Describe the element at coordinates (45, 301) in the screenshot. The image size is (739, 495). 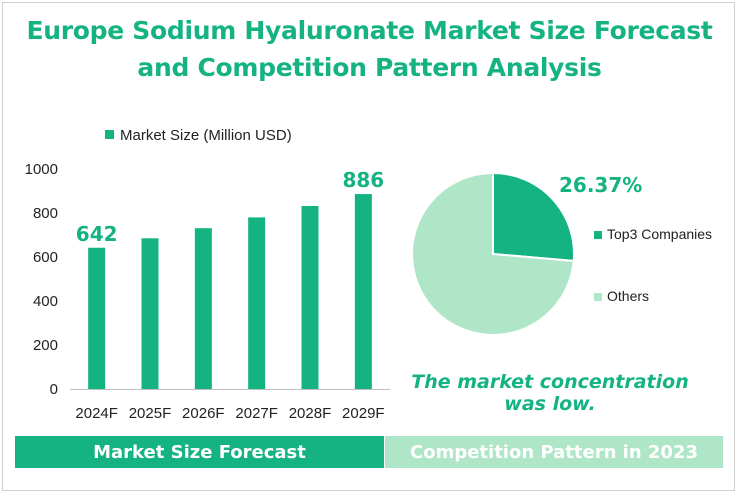
I see `y-tick-label: 400` at that location.